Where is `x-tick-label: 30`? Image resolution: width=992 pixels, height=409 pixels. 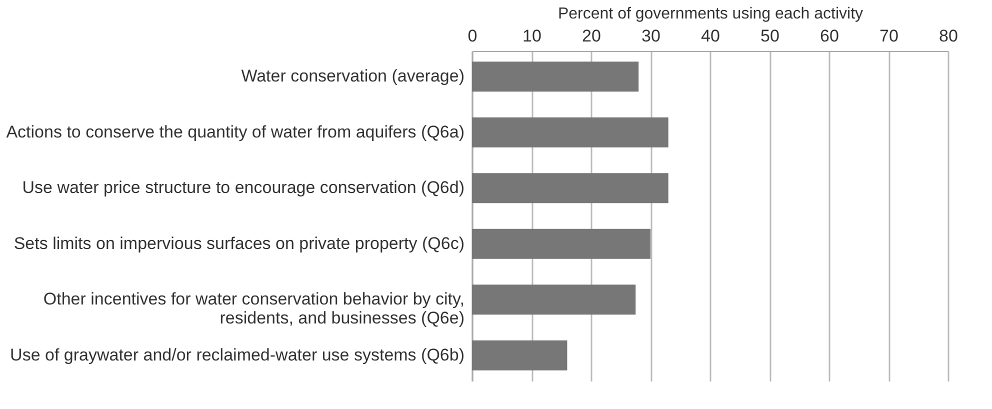
x-tick-label: 30 is located at coordinates (651, 36).